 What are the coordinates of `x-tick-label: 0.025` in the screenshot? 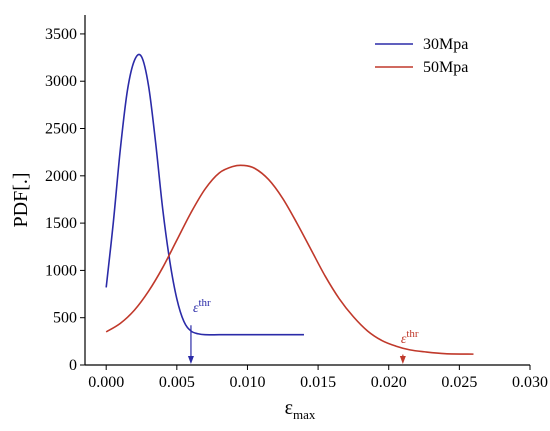 It's located at (459, 382).